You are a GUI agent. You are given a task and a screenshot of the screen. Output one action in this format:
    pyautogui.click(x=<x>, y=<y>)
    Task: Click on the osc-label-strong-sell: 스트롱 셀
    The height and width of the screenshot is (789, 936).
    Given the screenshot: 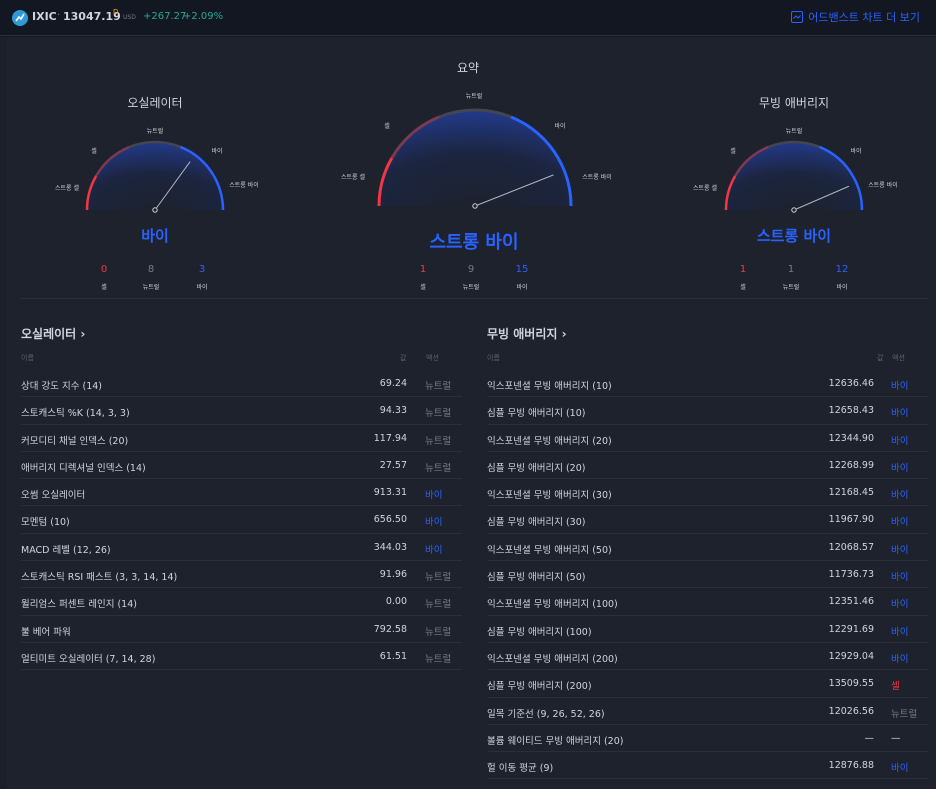 What is the action you would take?
    pyautogui.click(x=67, y=188)
    